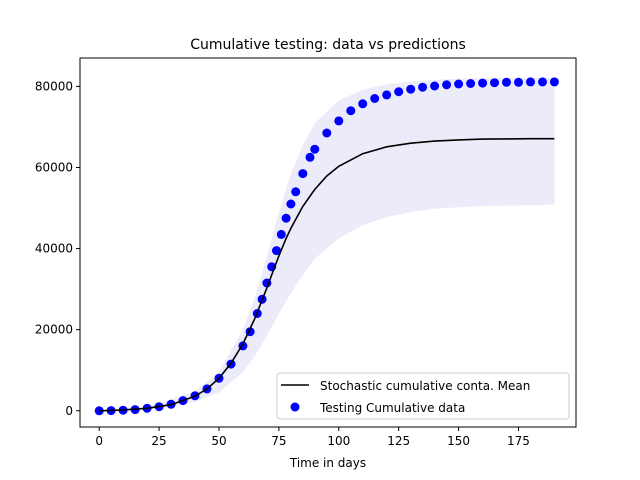 The height and width of the screenshot is (480, 640). I want to click on x-axis-label: Time in days, so click(327, 463).